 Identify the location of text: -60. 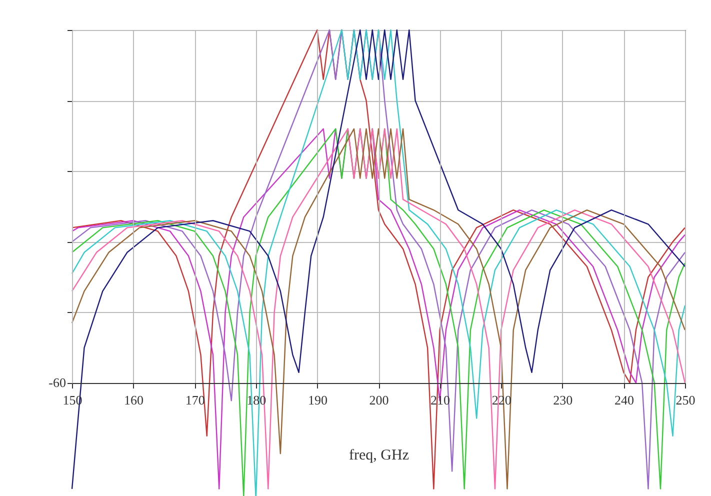
(57, 382).